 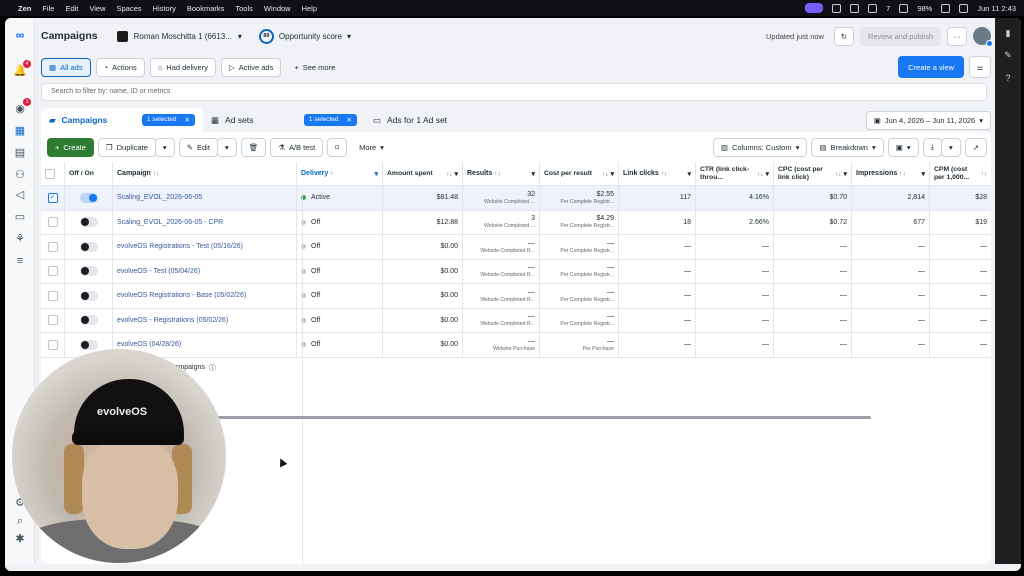 I want to click on review-publish-button: Review and publish, so click(x=900, y=36).